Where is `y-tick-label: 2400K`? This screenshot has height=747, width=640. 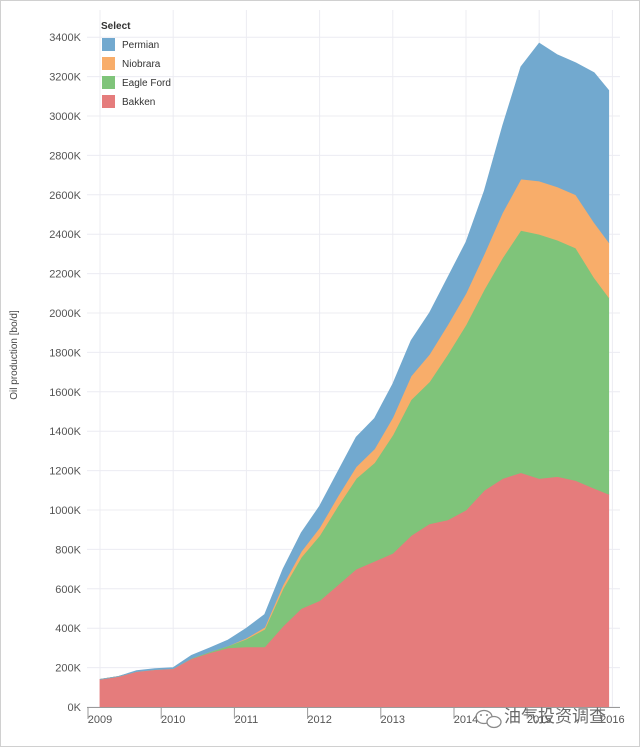
y-tick-label: 2400K is located at coordinates (65, 235).